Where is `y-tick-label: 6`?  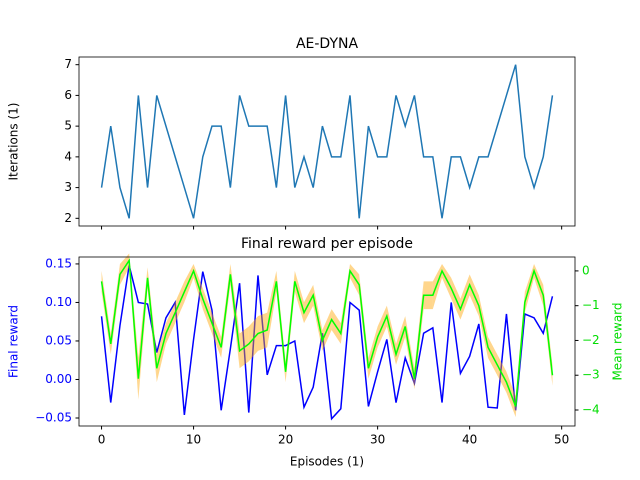
y-tick-label: 6 is located at coordinates (68, 95).